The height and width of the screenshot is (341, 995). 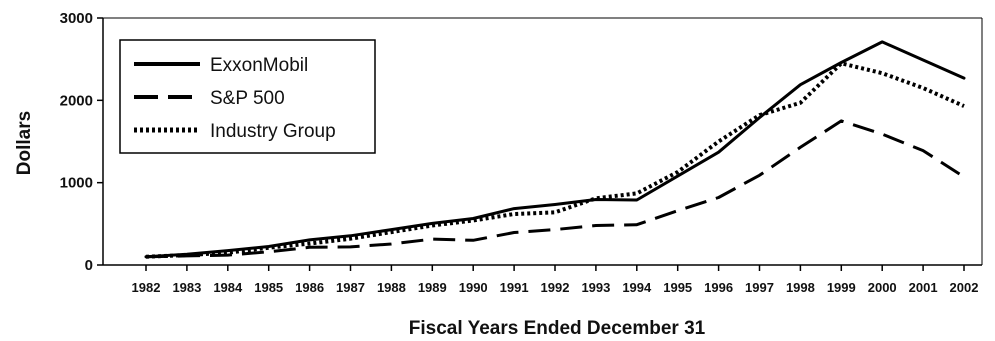 What do you see at coordinates (882, 287) in the screenshot?
I see `x-tick-label: 2000` at bounding box center [882, 287].